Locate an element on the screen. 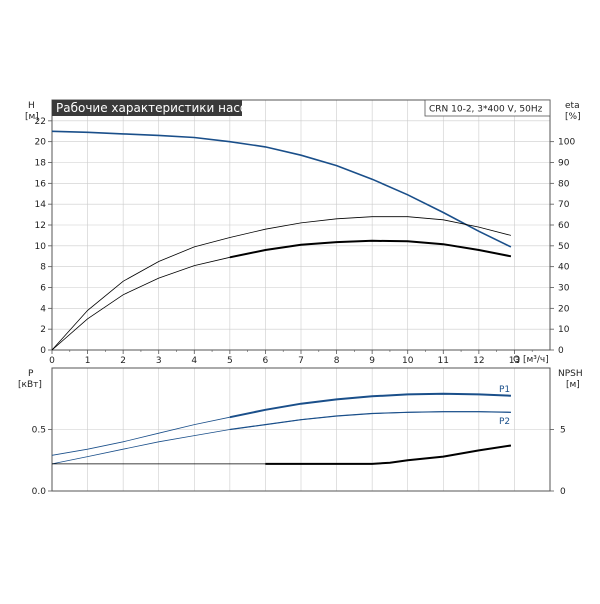 This screenshot has width=600, height=604. series-label-p1: P1 is located at coordinates (504, 390).